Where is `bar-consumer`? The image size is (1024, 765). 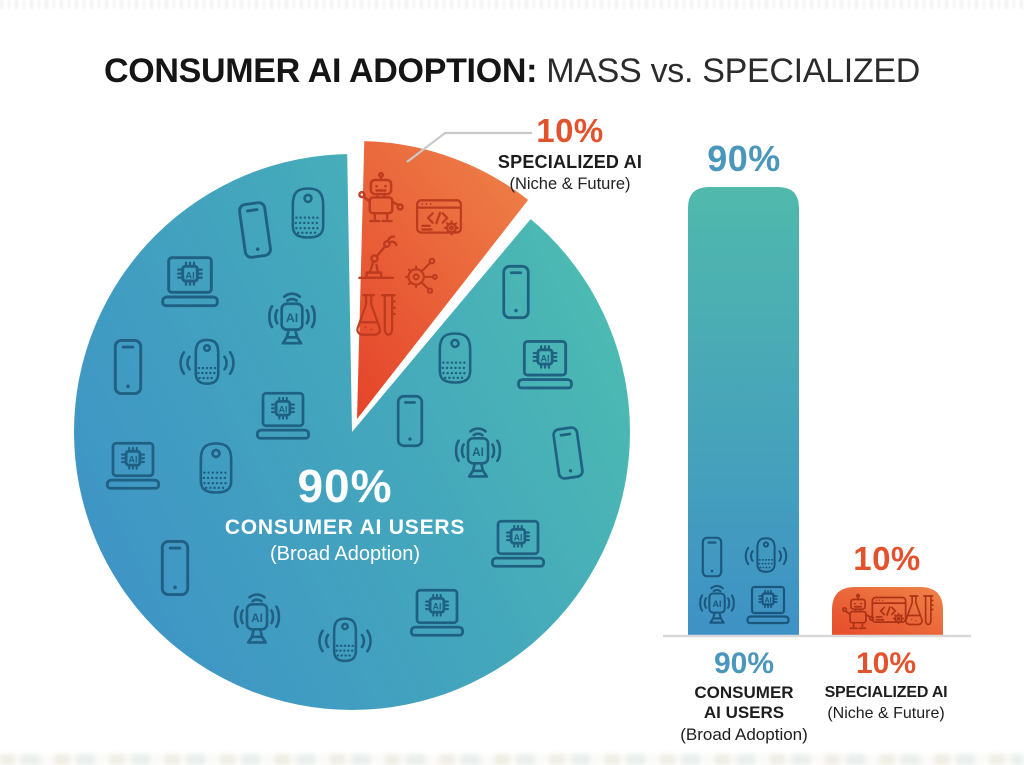
bar-consumer is located at coordinates (743, 411).